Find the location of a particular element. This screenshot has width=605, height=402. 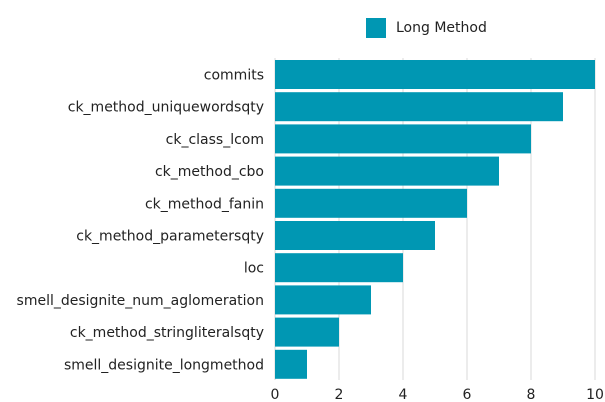

x-tick-label-8: 8 is located at coordinates (531, 394).